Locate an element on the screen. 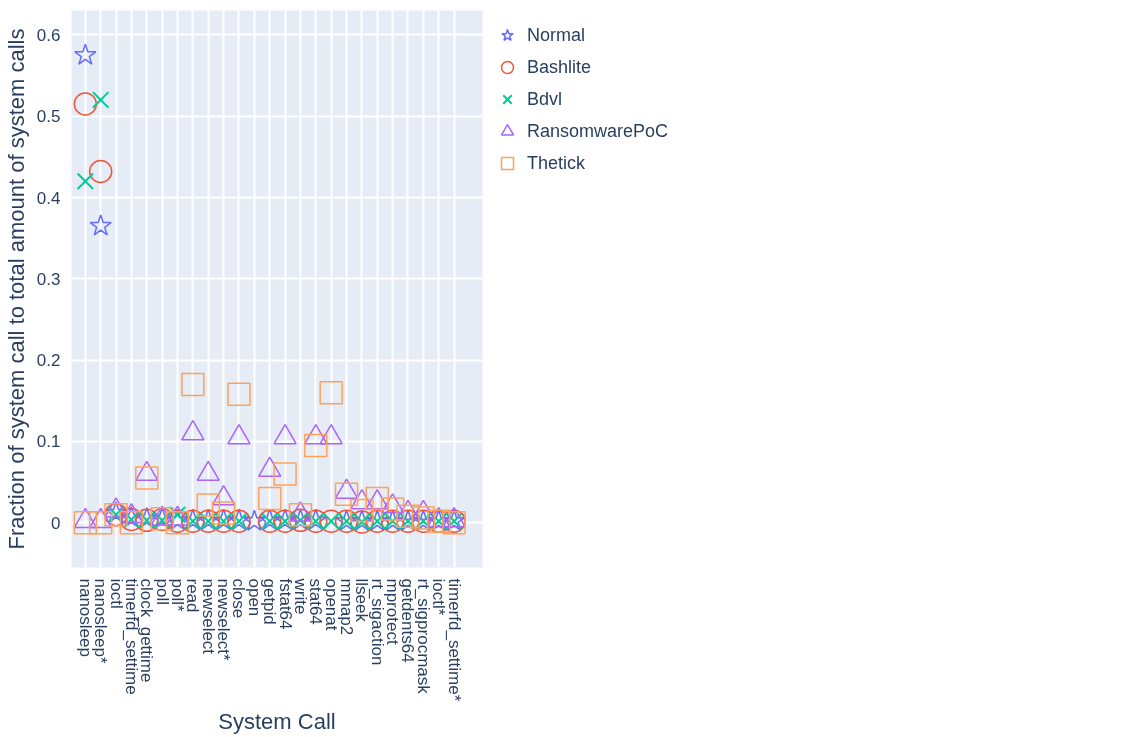 The width and height of the screenshot is (1148, 737). x-tick-label: mmap2 is located at coordinates (347, 607).